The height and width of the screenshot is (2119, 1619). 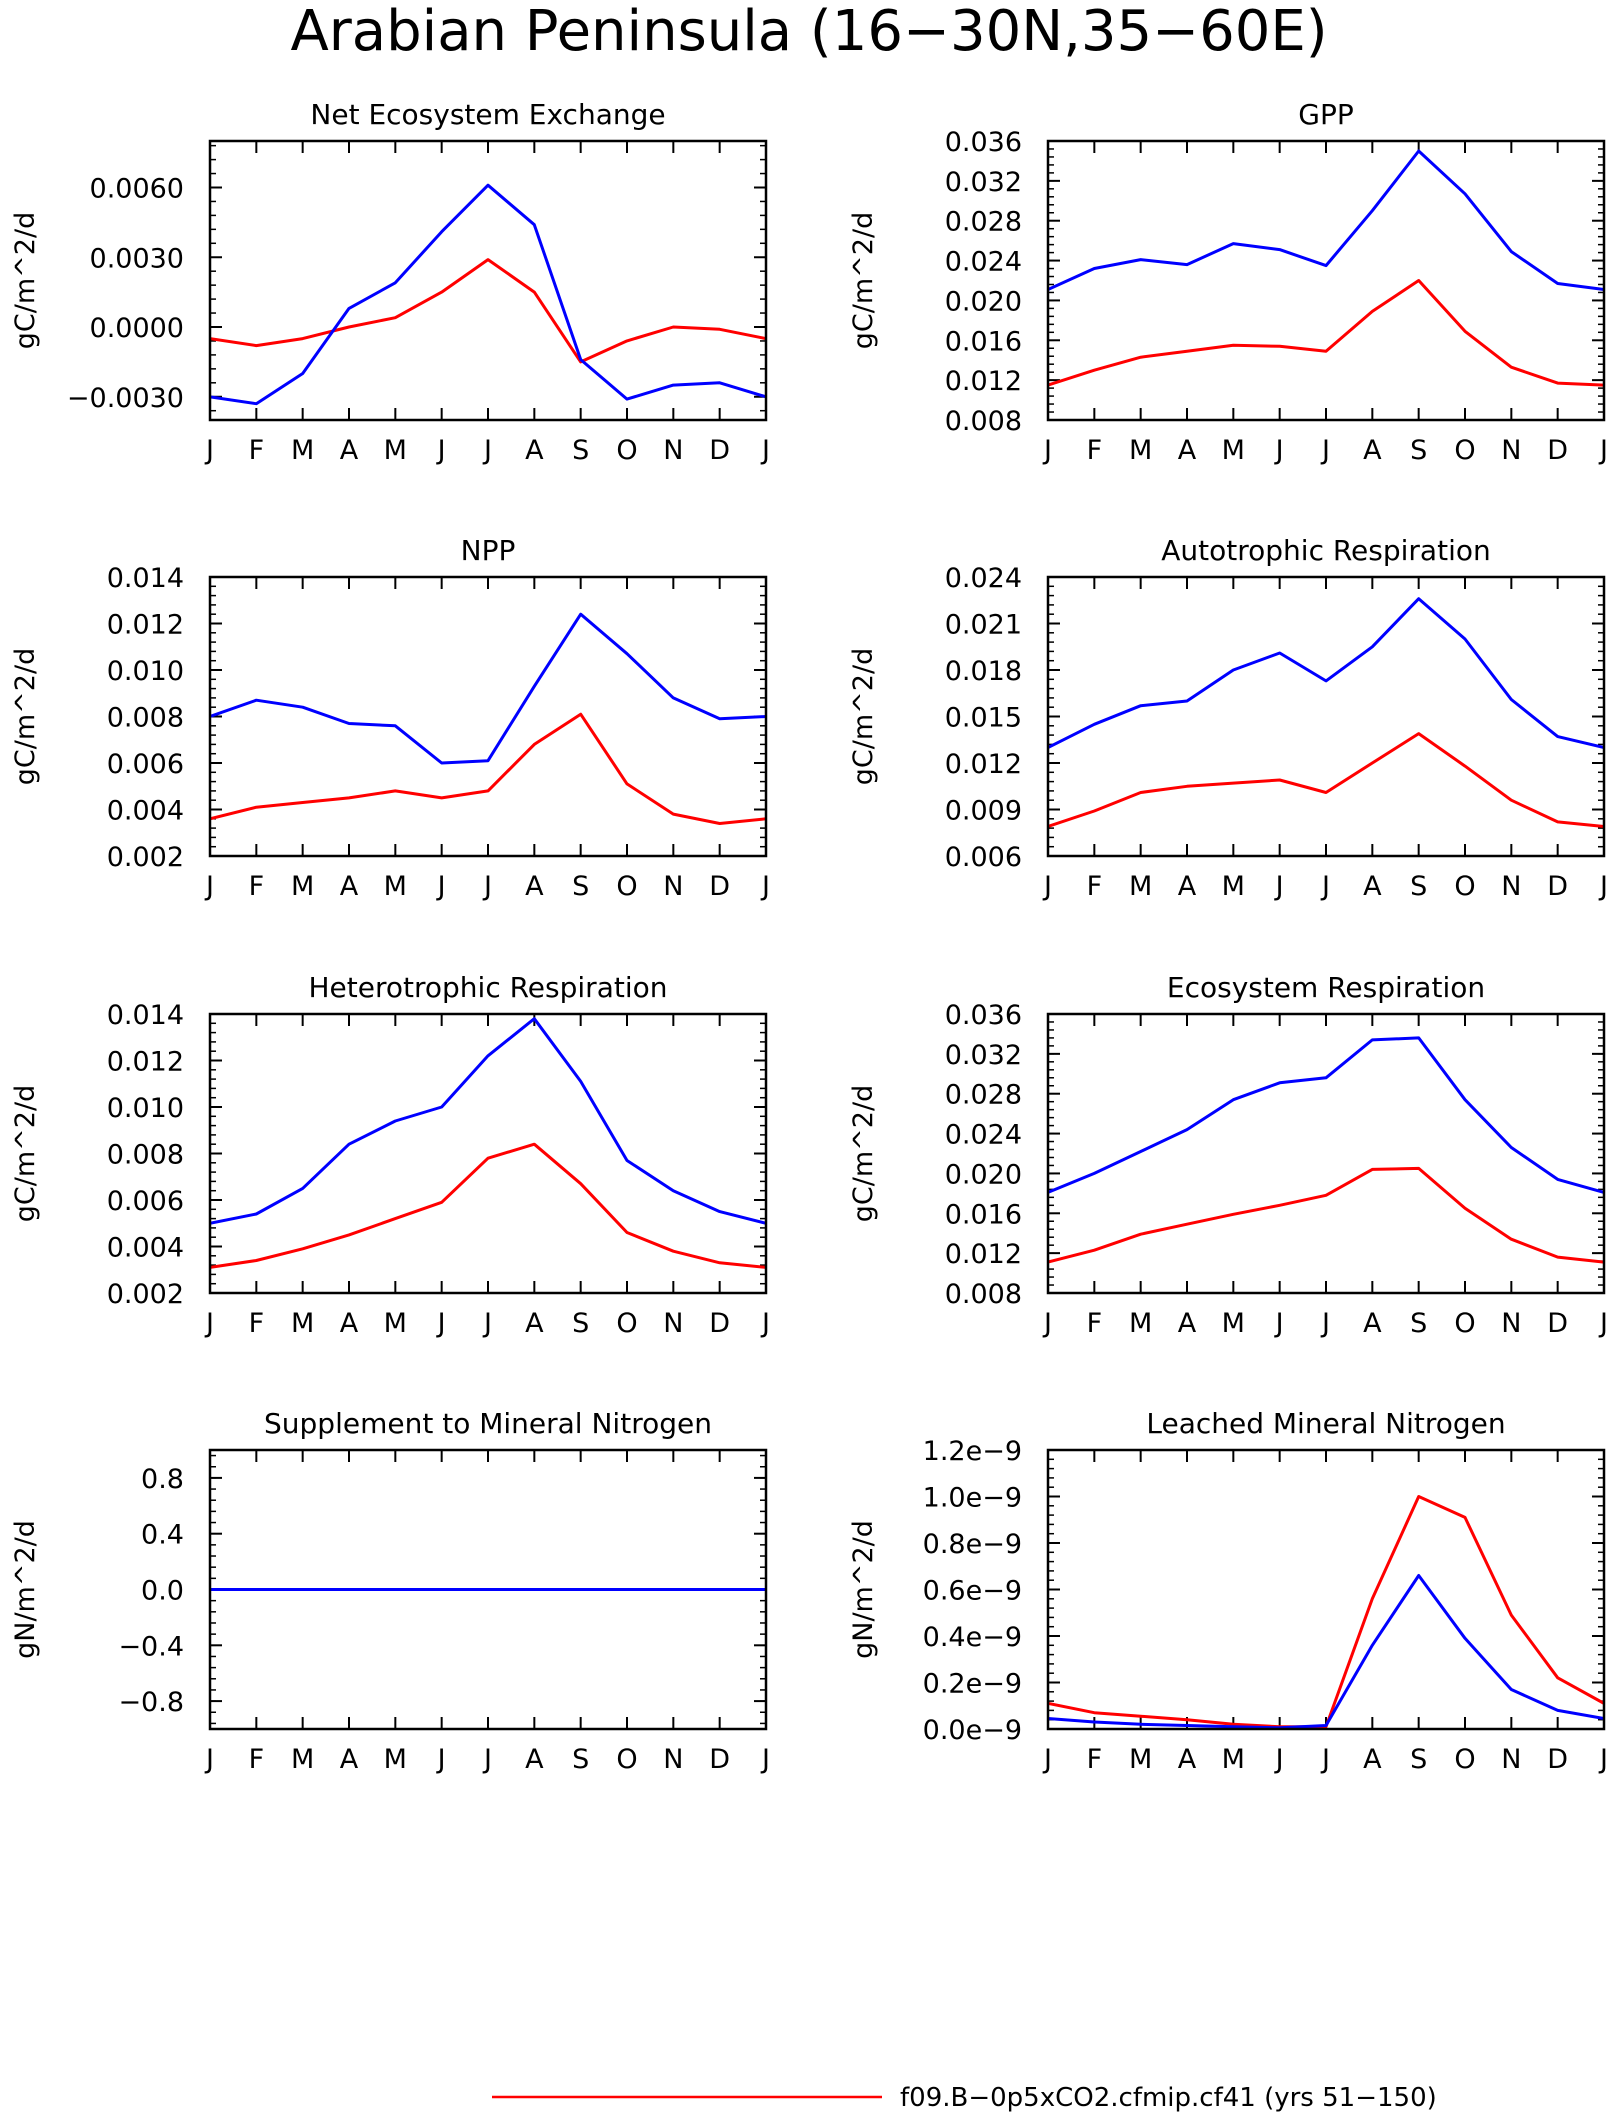 I want to click on y-tick-label: 0.016, so click(x=983, y=1214).